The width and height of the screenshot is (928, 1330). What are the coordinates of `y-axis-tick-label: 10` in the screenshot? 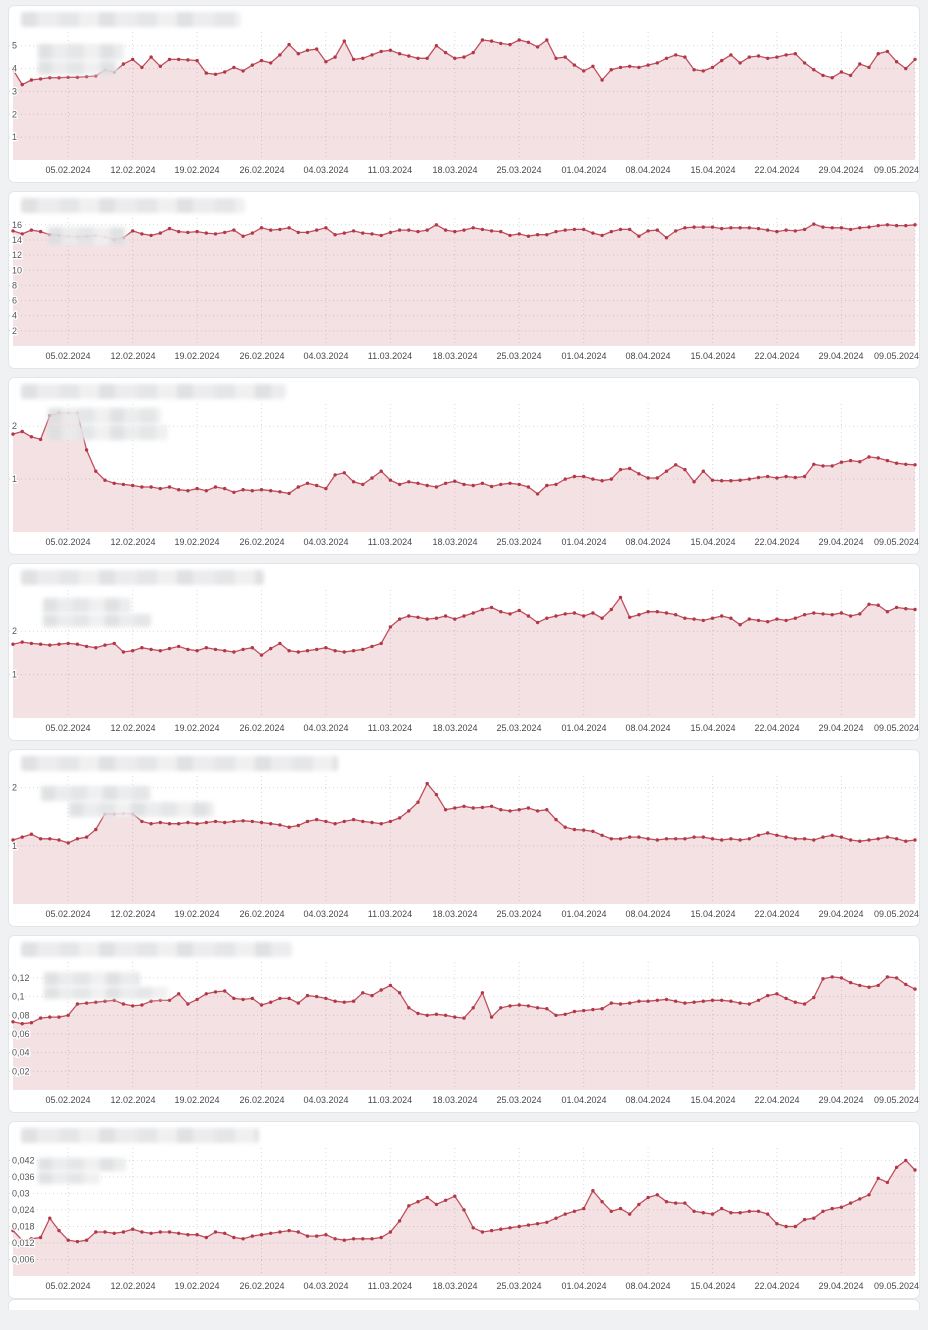 It's located at (17, 270).